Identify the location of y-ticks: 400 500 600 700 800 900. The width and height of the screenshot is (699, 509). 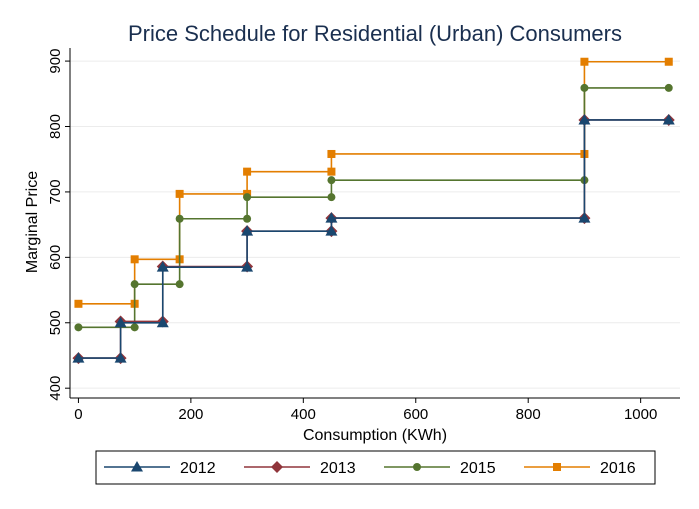
(58, 225).